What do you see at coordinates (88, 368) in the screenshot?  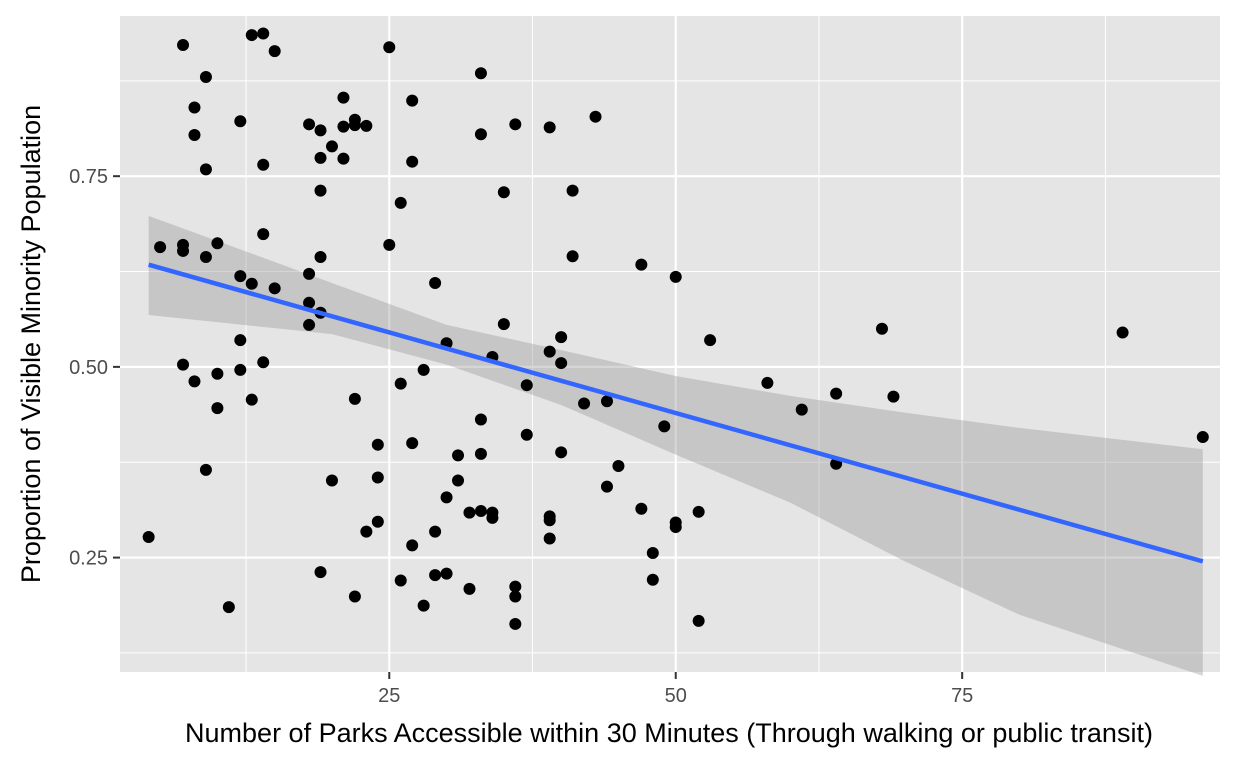 I see `y-tick-label: 0.50` at bounding box center [88, 368].